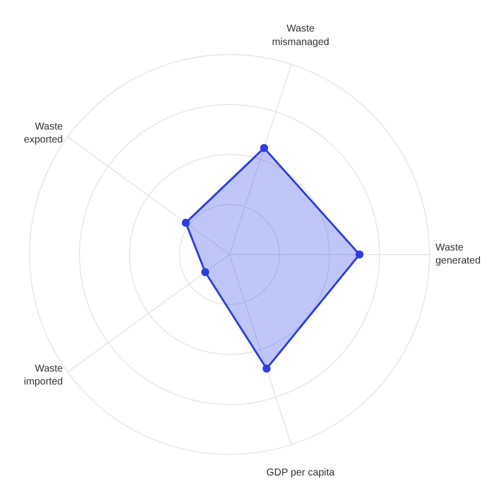 The width and height of the screenshot is (499, 494). I want to click on spoke-label: Waste generated, so click(458, 254).